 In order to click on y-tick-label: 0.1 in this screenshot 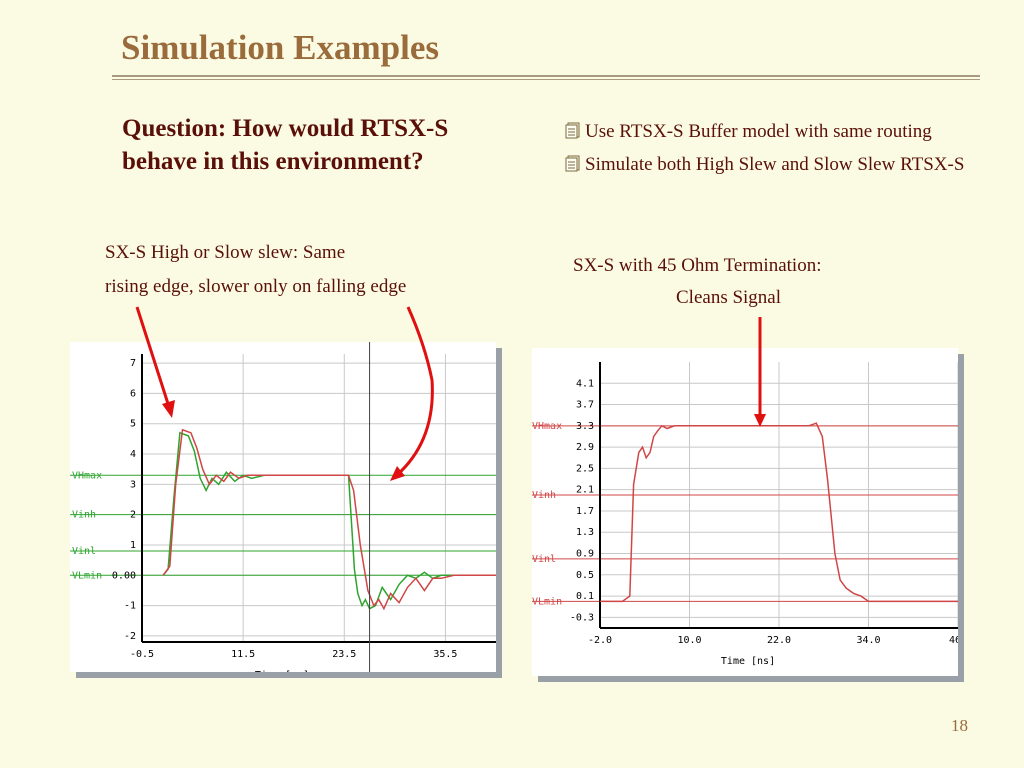, I will do `click(585, 596)`.